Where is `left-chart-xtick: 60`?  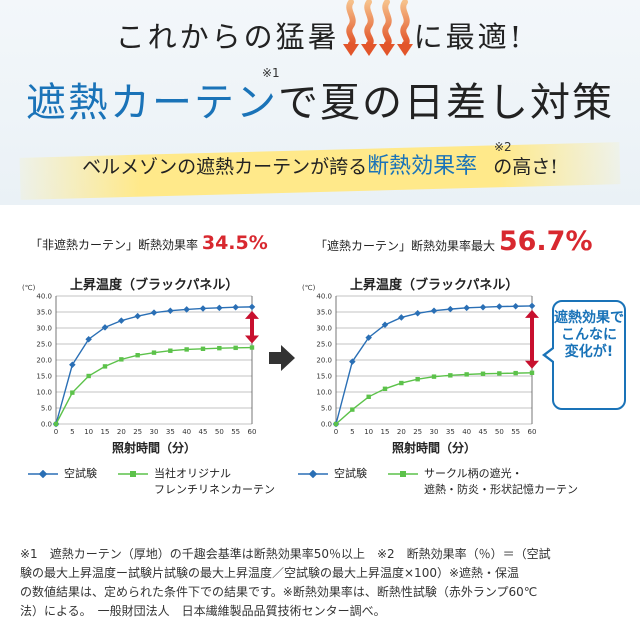
left-chart-xtick: 60 is located at coordinates (252, 432).